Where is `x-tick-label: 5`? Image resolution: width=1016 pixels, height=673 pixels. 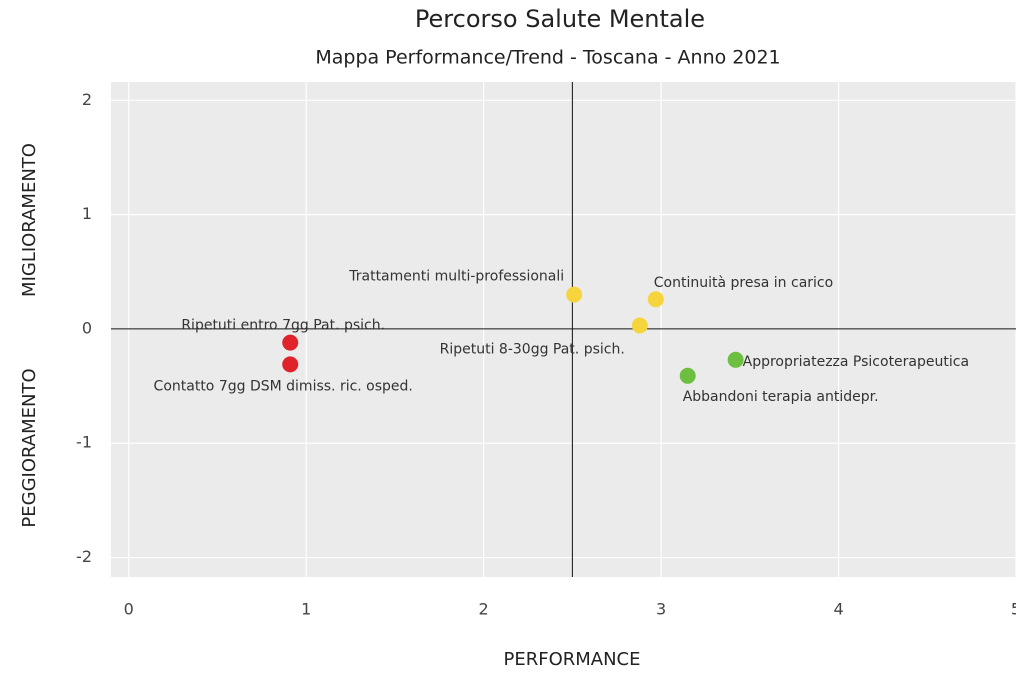 x-tick-label: 5 is located at coordinates (1013, 609).